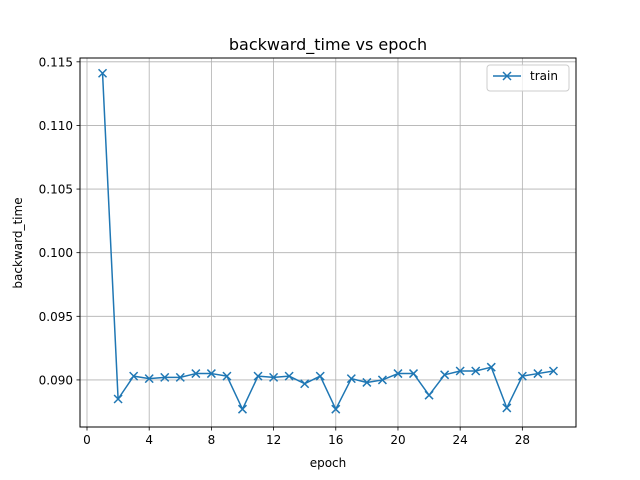 This screenshot has height=480, width=640. What do you see at coordinates (56, 380) in the screenshot?
I see `y-tick-label: 0.090` at bounding box center [56, 380].